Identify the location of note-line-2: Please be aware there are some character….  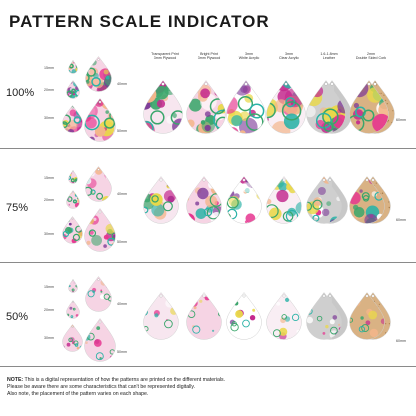
(101, 387).